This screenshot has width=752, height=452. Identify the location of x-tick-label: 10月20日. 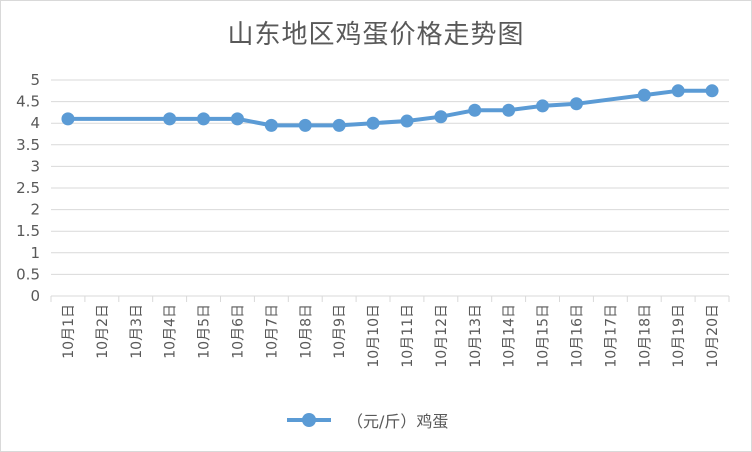
(713, 336).